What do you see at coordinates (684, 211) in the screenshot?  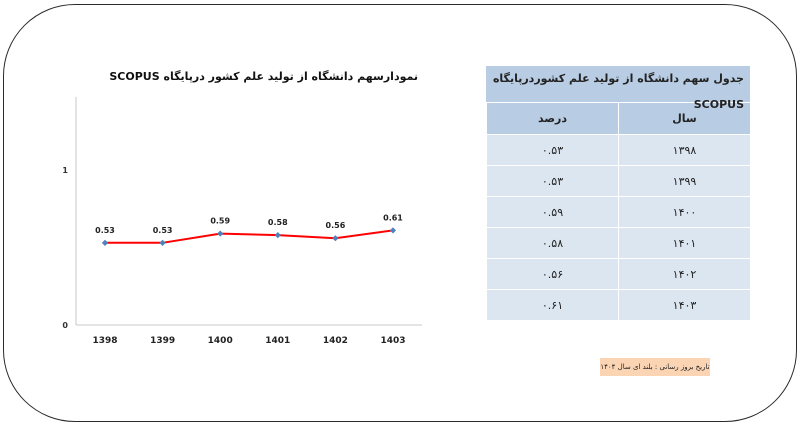 I see `cell-year: ۱۴۰۰` at bounding box center [684, 211].